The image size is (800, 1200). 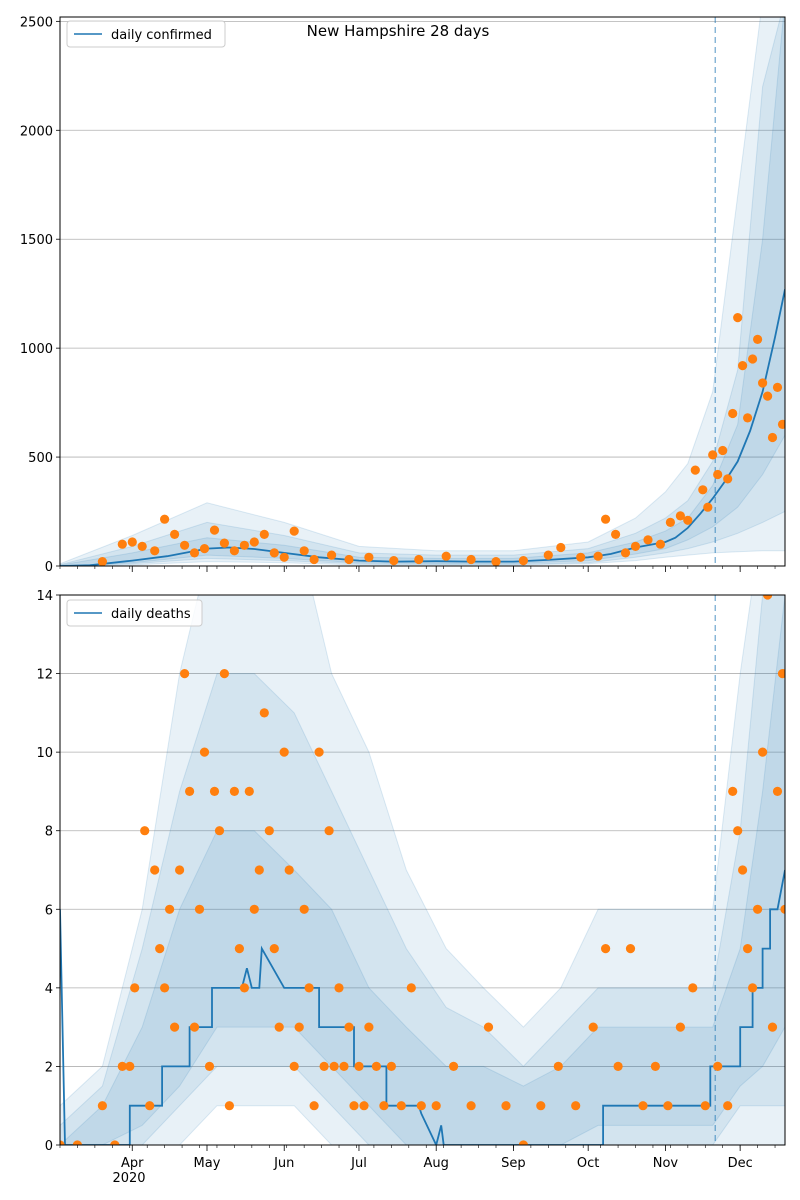 I want to click on x-tick-label: Jun, so click(x=283, y=1163).